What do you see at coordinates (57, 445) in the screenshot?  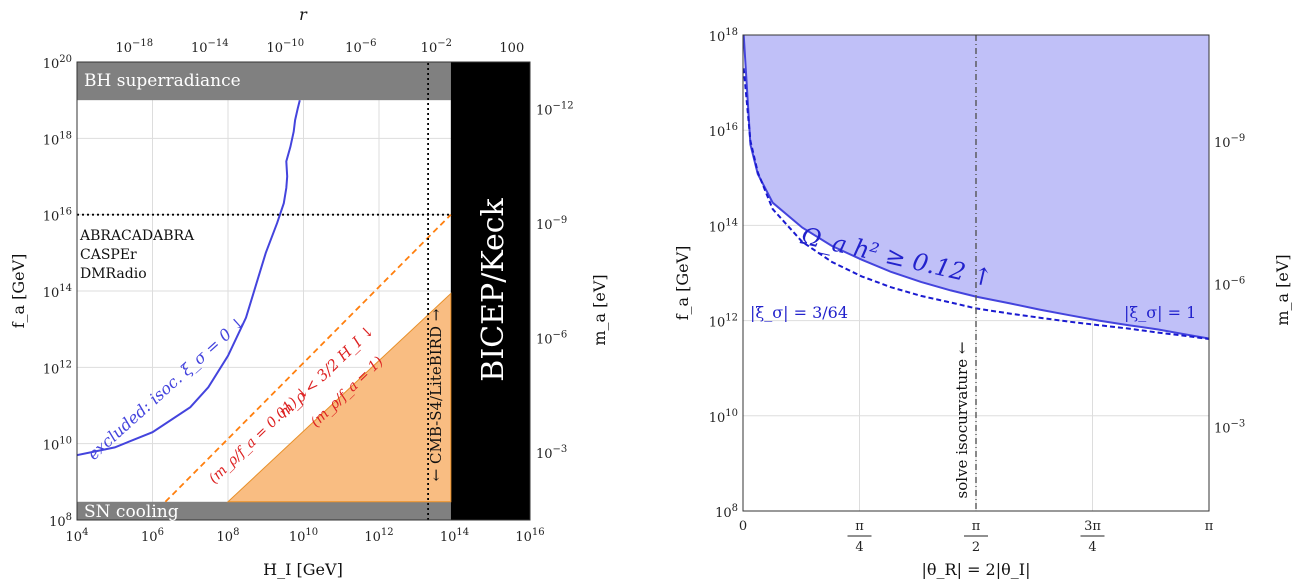 I see `left-y-tick: 1010` at bounding box center [57, 445].